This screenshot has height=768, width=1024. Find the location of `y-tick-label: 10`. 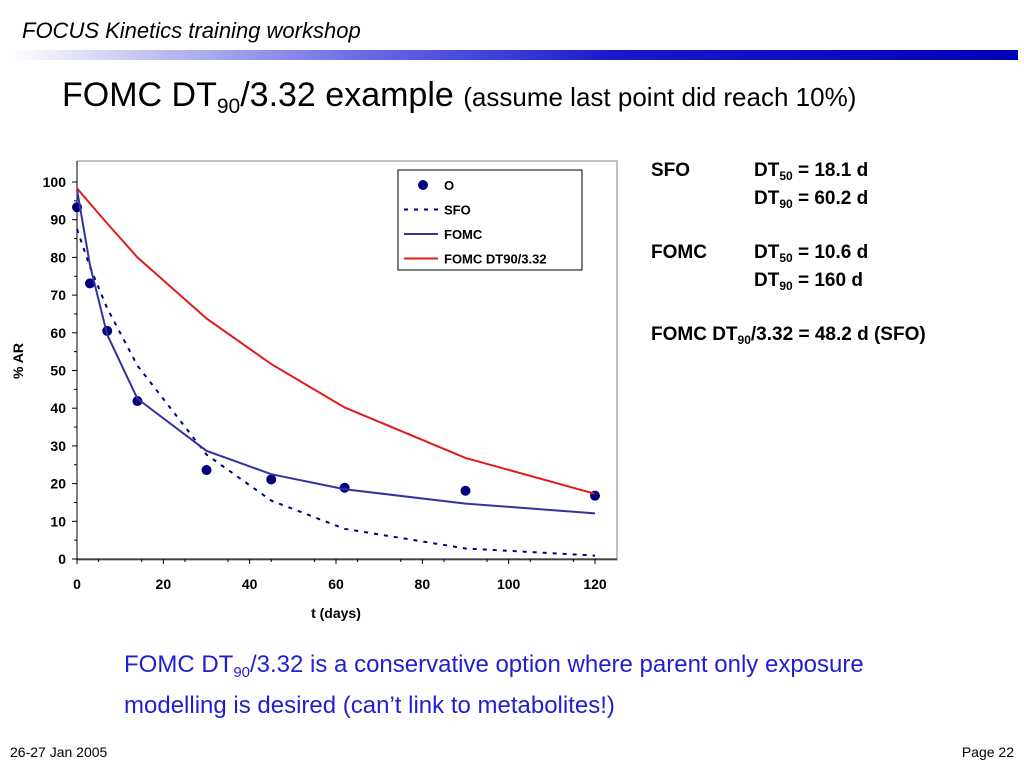

y-tick-label: 10 is located at coordinates (58, 521).